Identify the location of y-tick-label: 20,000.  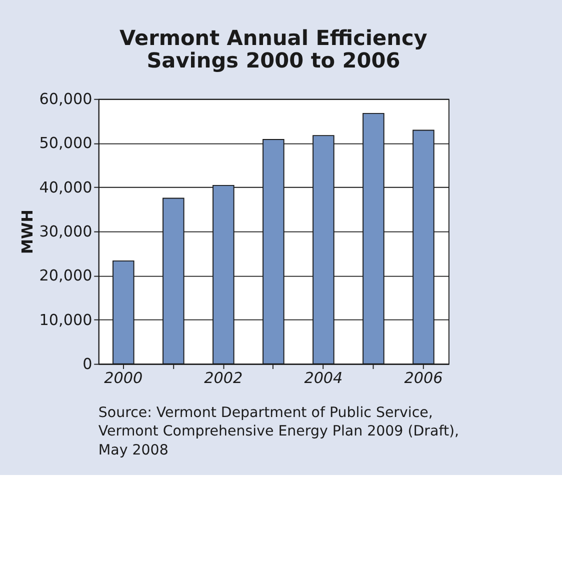
(65, 275).